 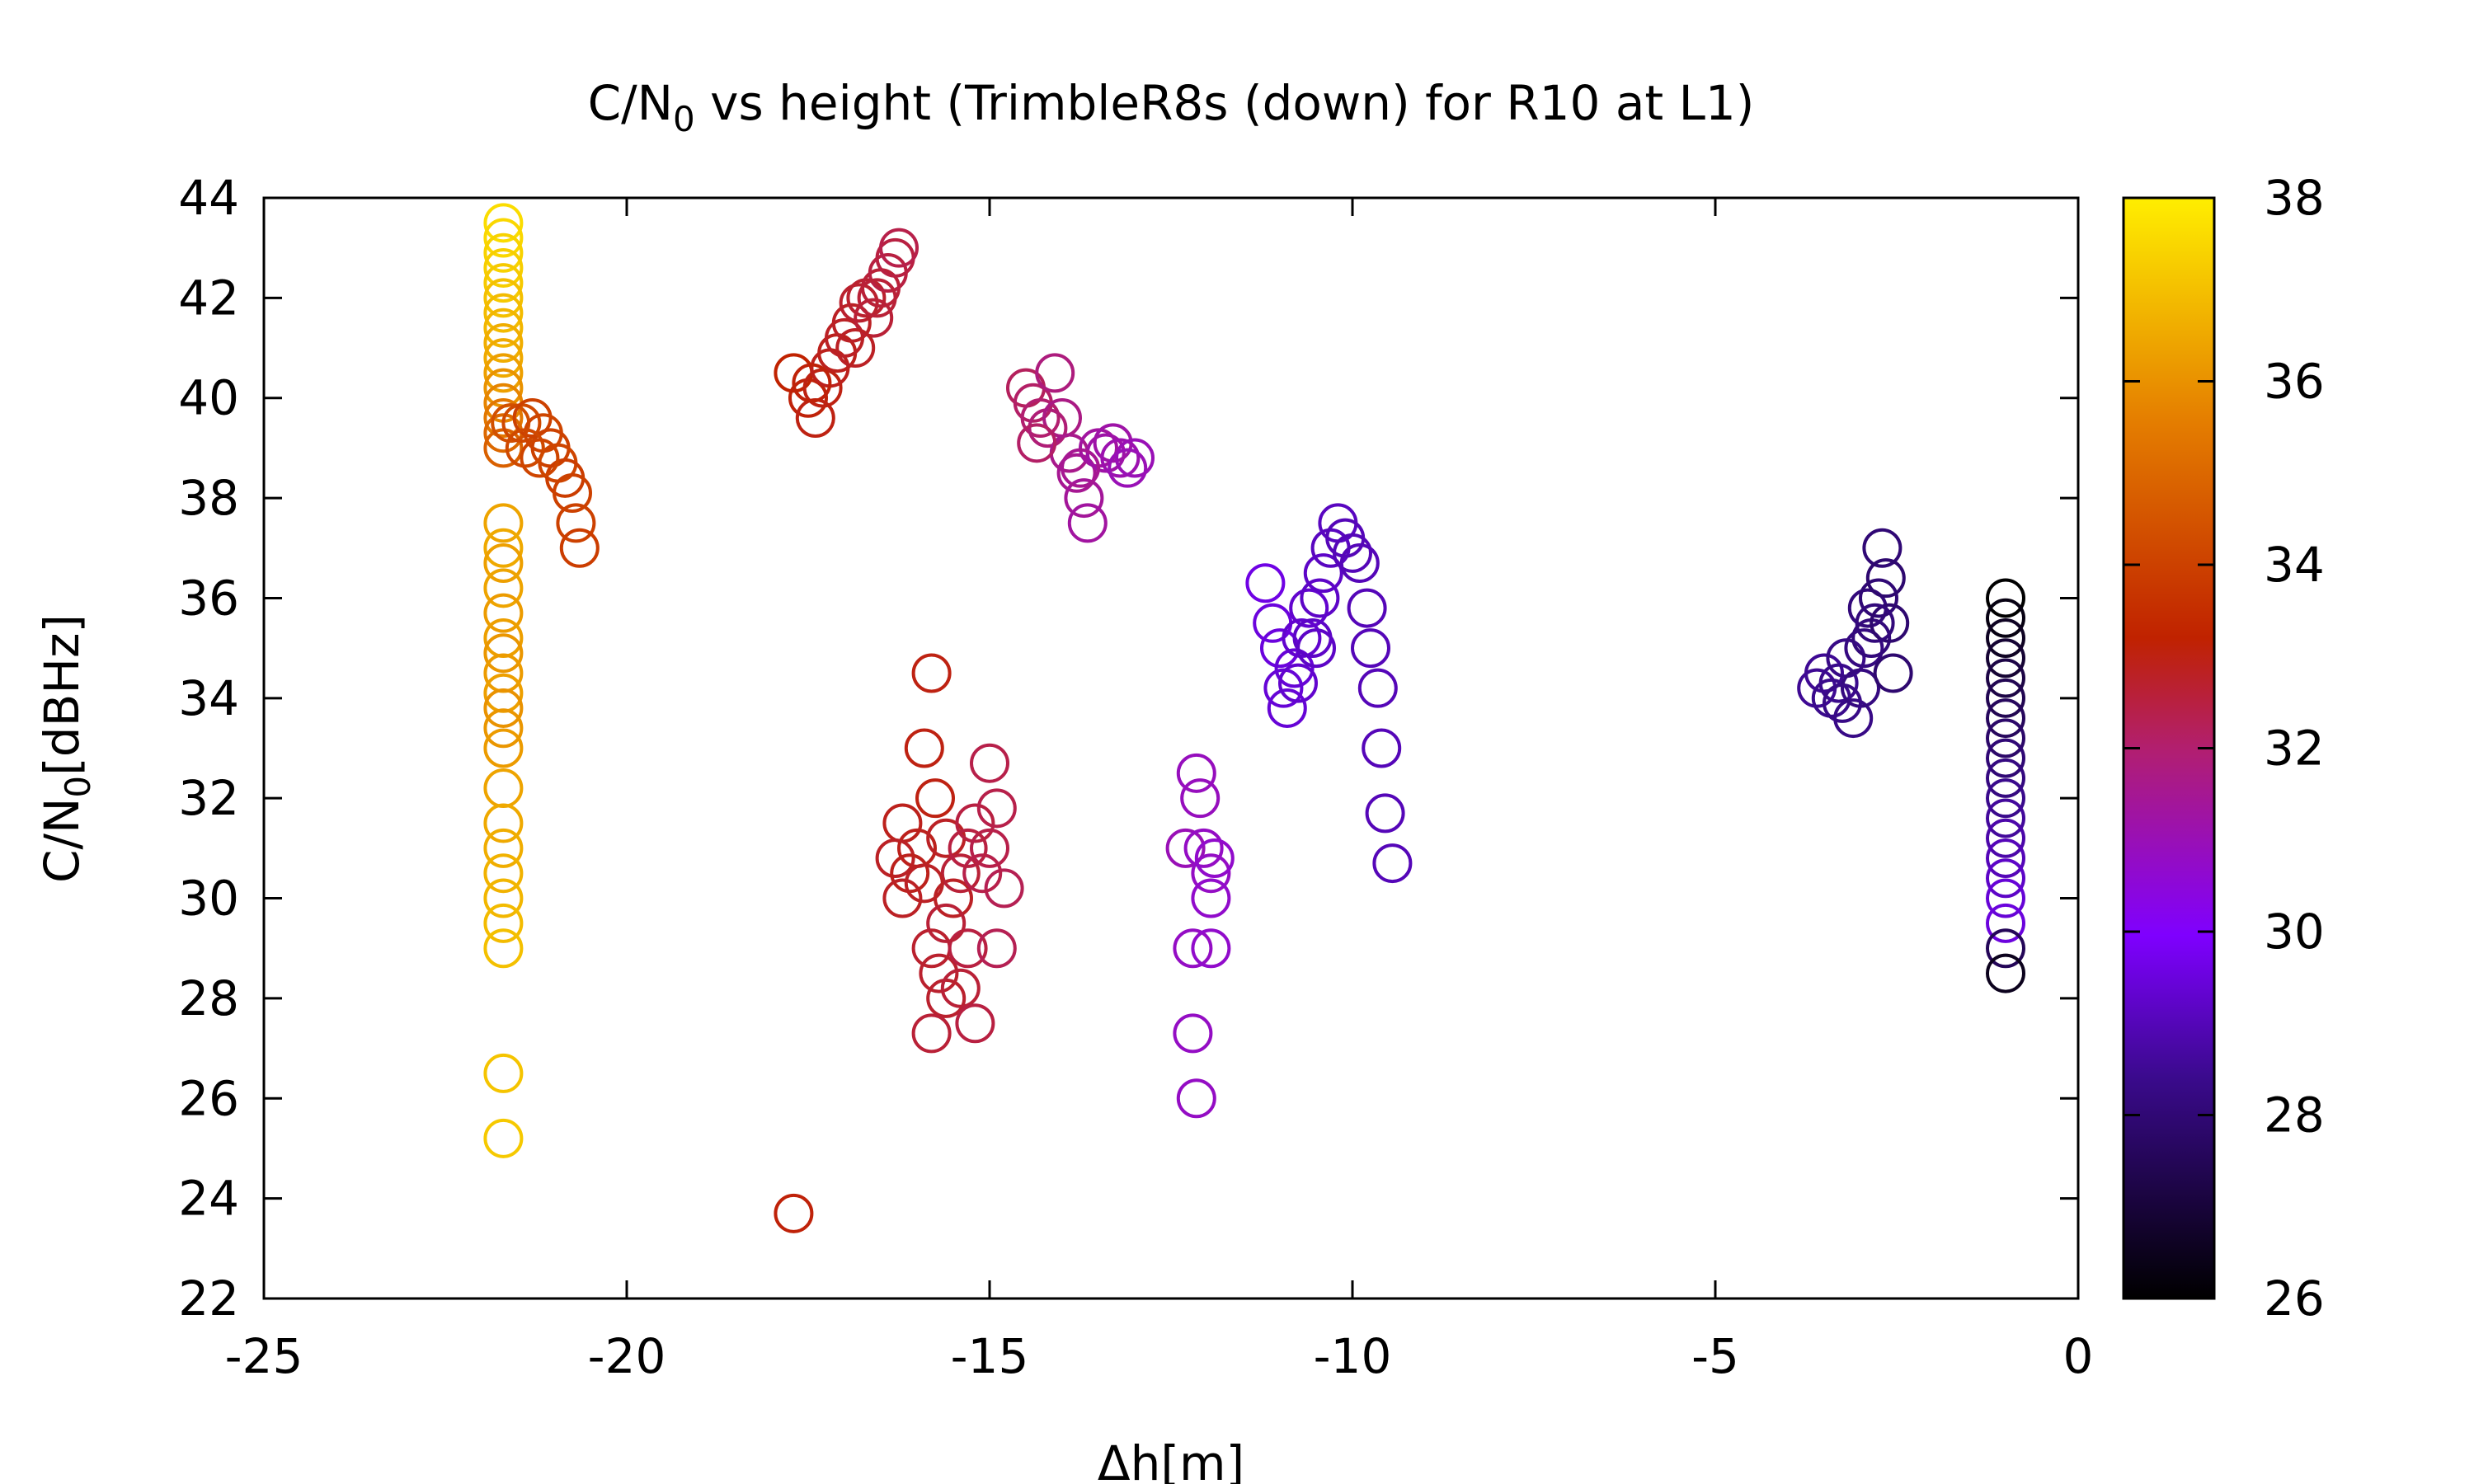 What do you see at coordinates (208, 598) in the screenshot?
I see `y-tick-label: 36` at bounding box center [208, 598].